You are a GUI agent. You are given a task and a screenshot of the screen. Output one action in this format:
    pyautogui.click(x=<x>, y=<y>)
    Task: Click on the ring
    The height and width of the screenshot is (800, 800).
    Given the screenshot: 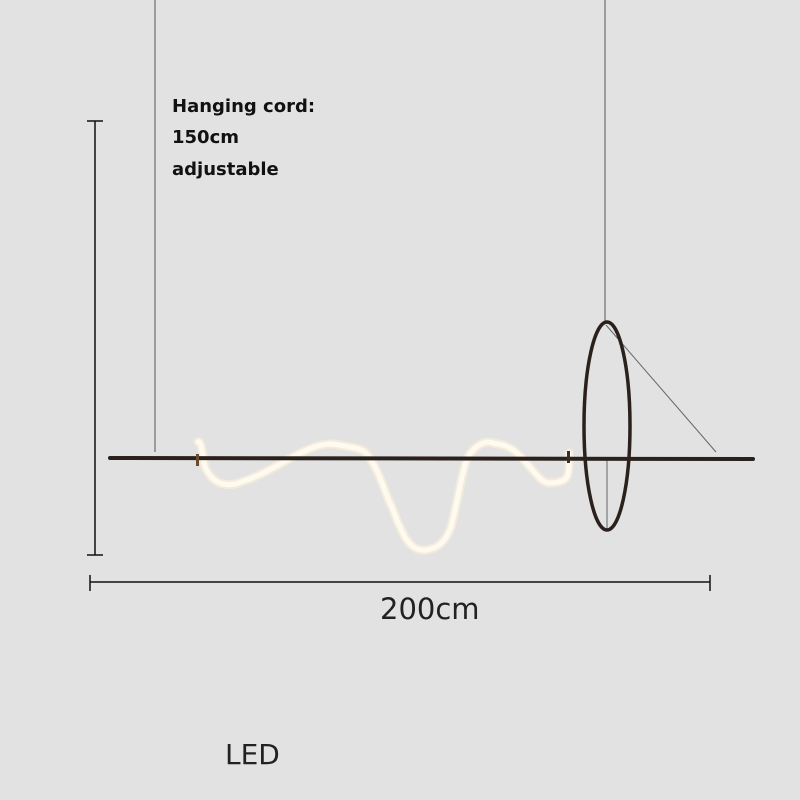 What is the action you would take?
    pyautogui.click(x=607, y=426)
    